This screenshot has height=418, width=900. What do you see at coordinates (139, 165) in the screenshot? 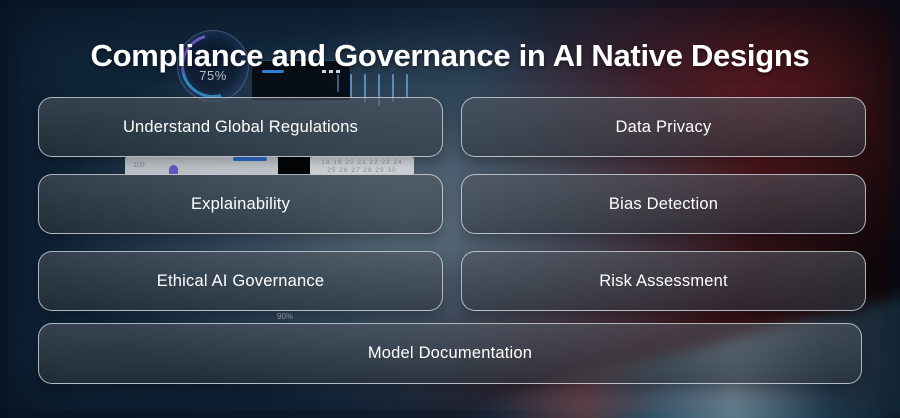
I see `chart-axis-label: 100` at bounding box center [139, 165].